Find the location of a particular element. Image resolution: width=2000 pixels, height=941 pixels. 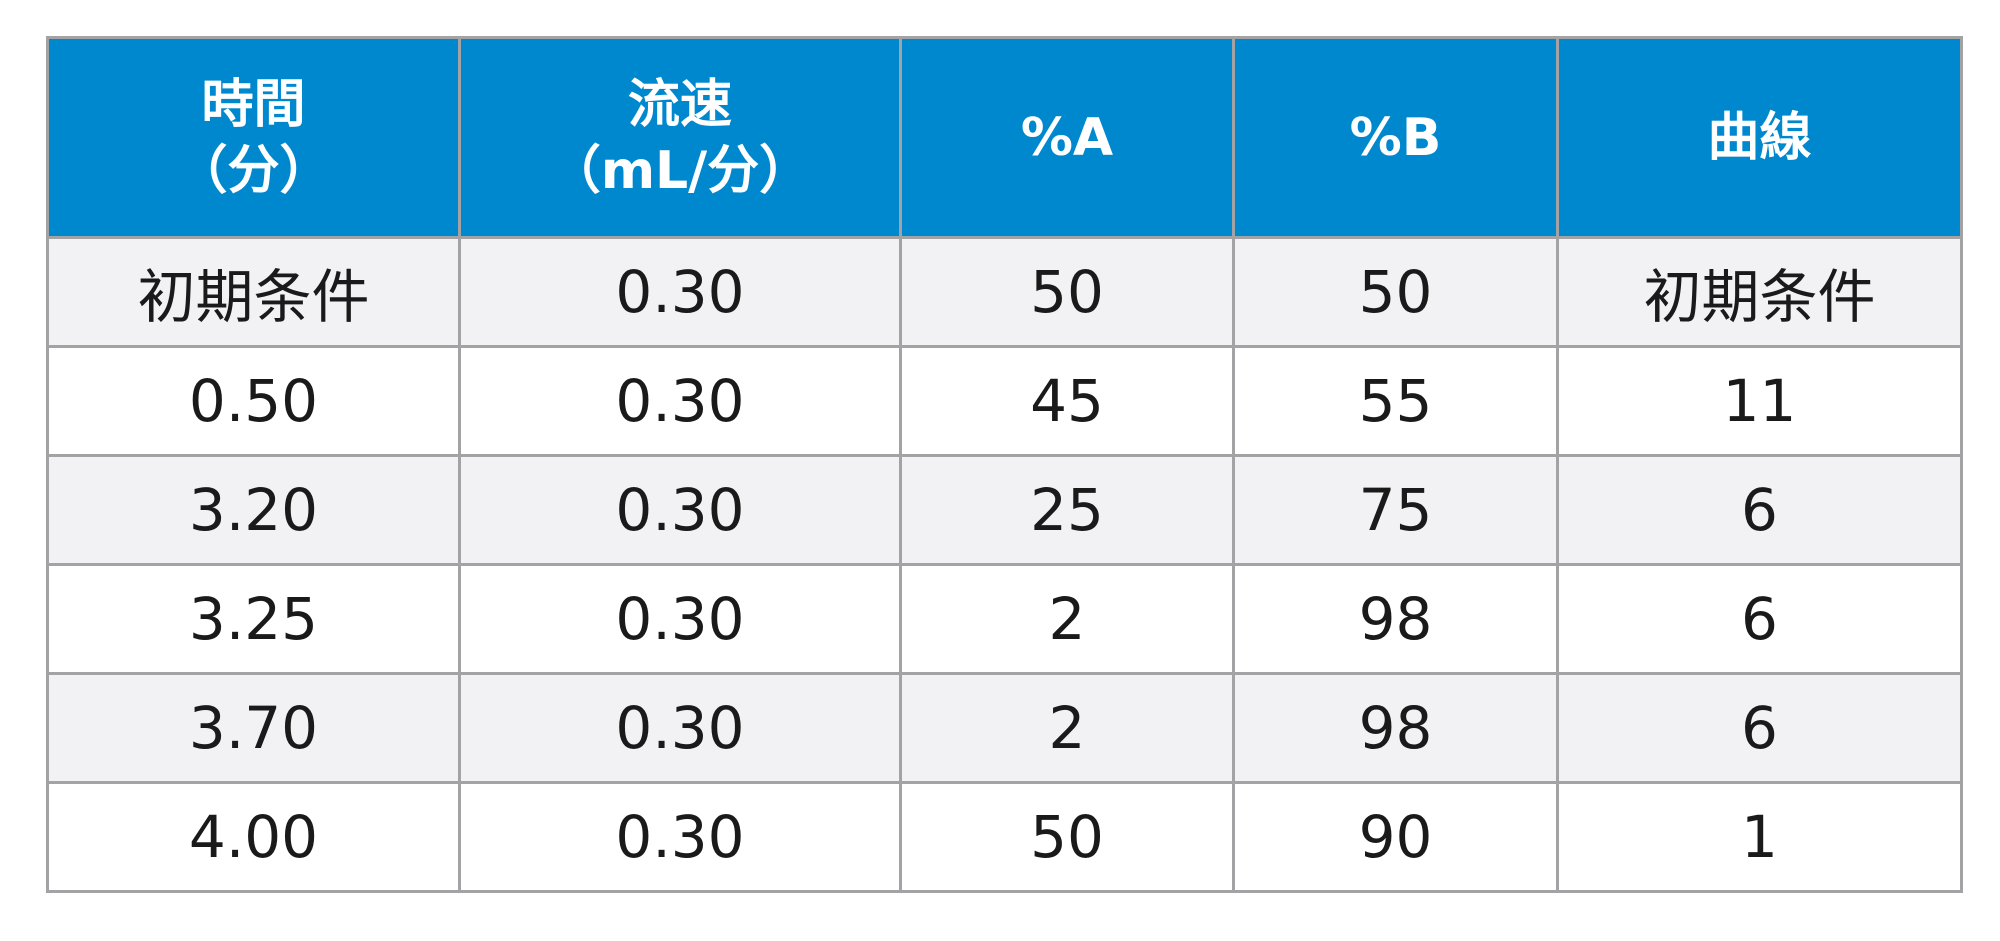

header-cell: 時間 （分） is located at coordinates (253, 137).